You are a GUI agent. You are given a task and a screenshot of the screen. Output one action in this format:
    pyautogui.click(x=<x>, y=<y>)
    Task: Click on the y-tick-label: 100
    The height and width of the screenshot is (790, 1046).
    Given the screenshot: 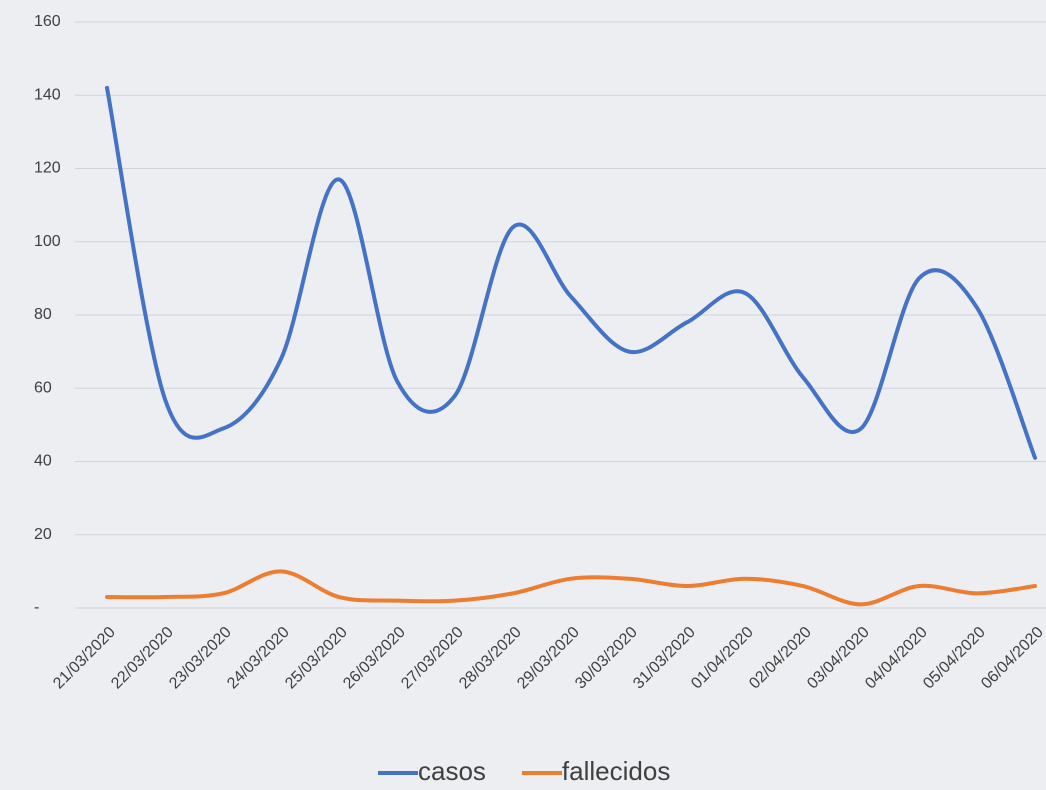 What is the action you would take?
    pyautogui.click(x=47, y=241)
    